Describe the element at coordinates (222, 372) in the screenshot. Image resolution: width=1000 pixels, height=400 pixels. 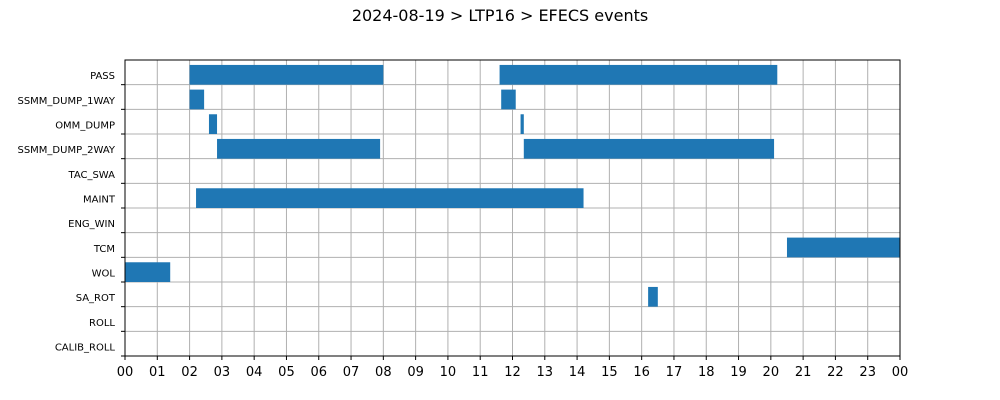
I see `x-tick-label: 03` at that location.